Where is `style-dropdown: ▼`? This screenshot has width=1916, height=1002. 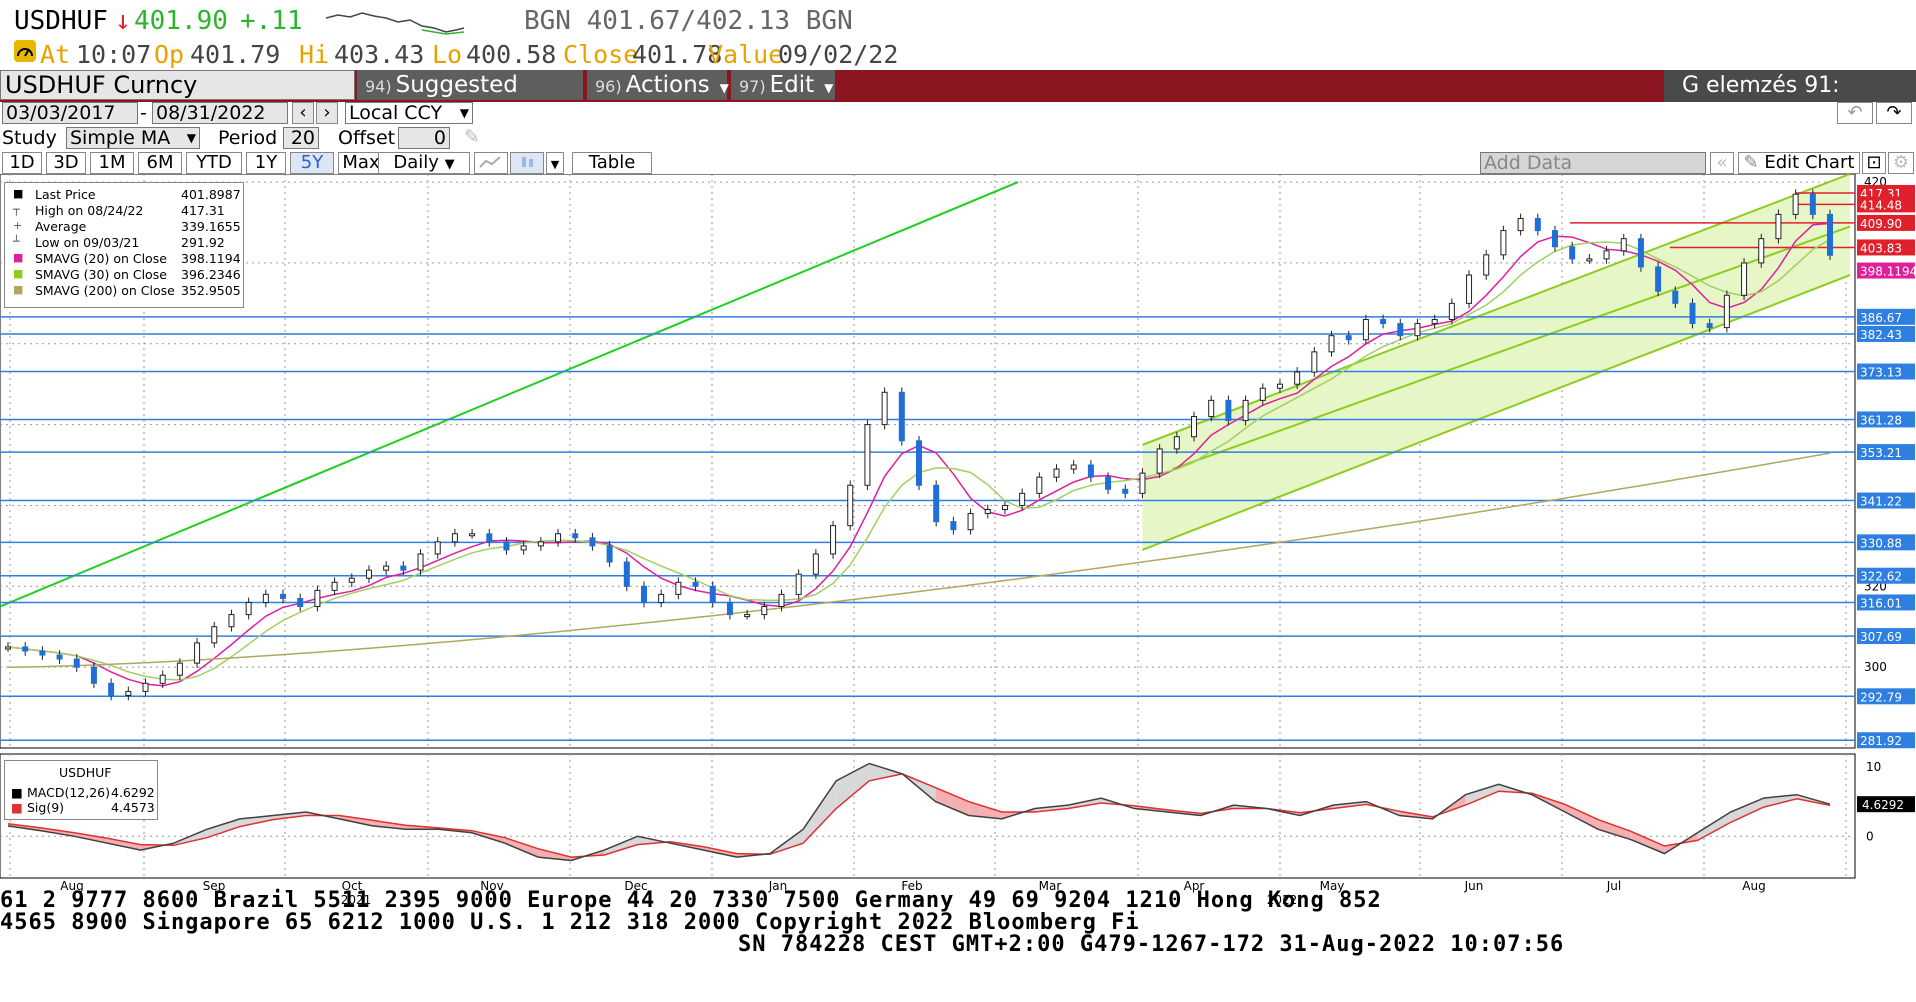
style-dropdown: ▼ is located at coordinates (555, 163).